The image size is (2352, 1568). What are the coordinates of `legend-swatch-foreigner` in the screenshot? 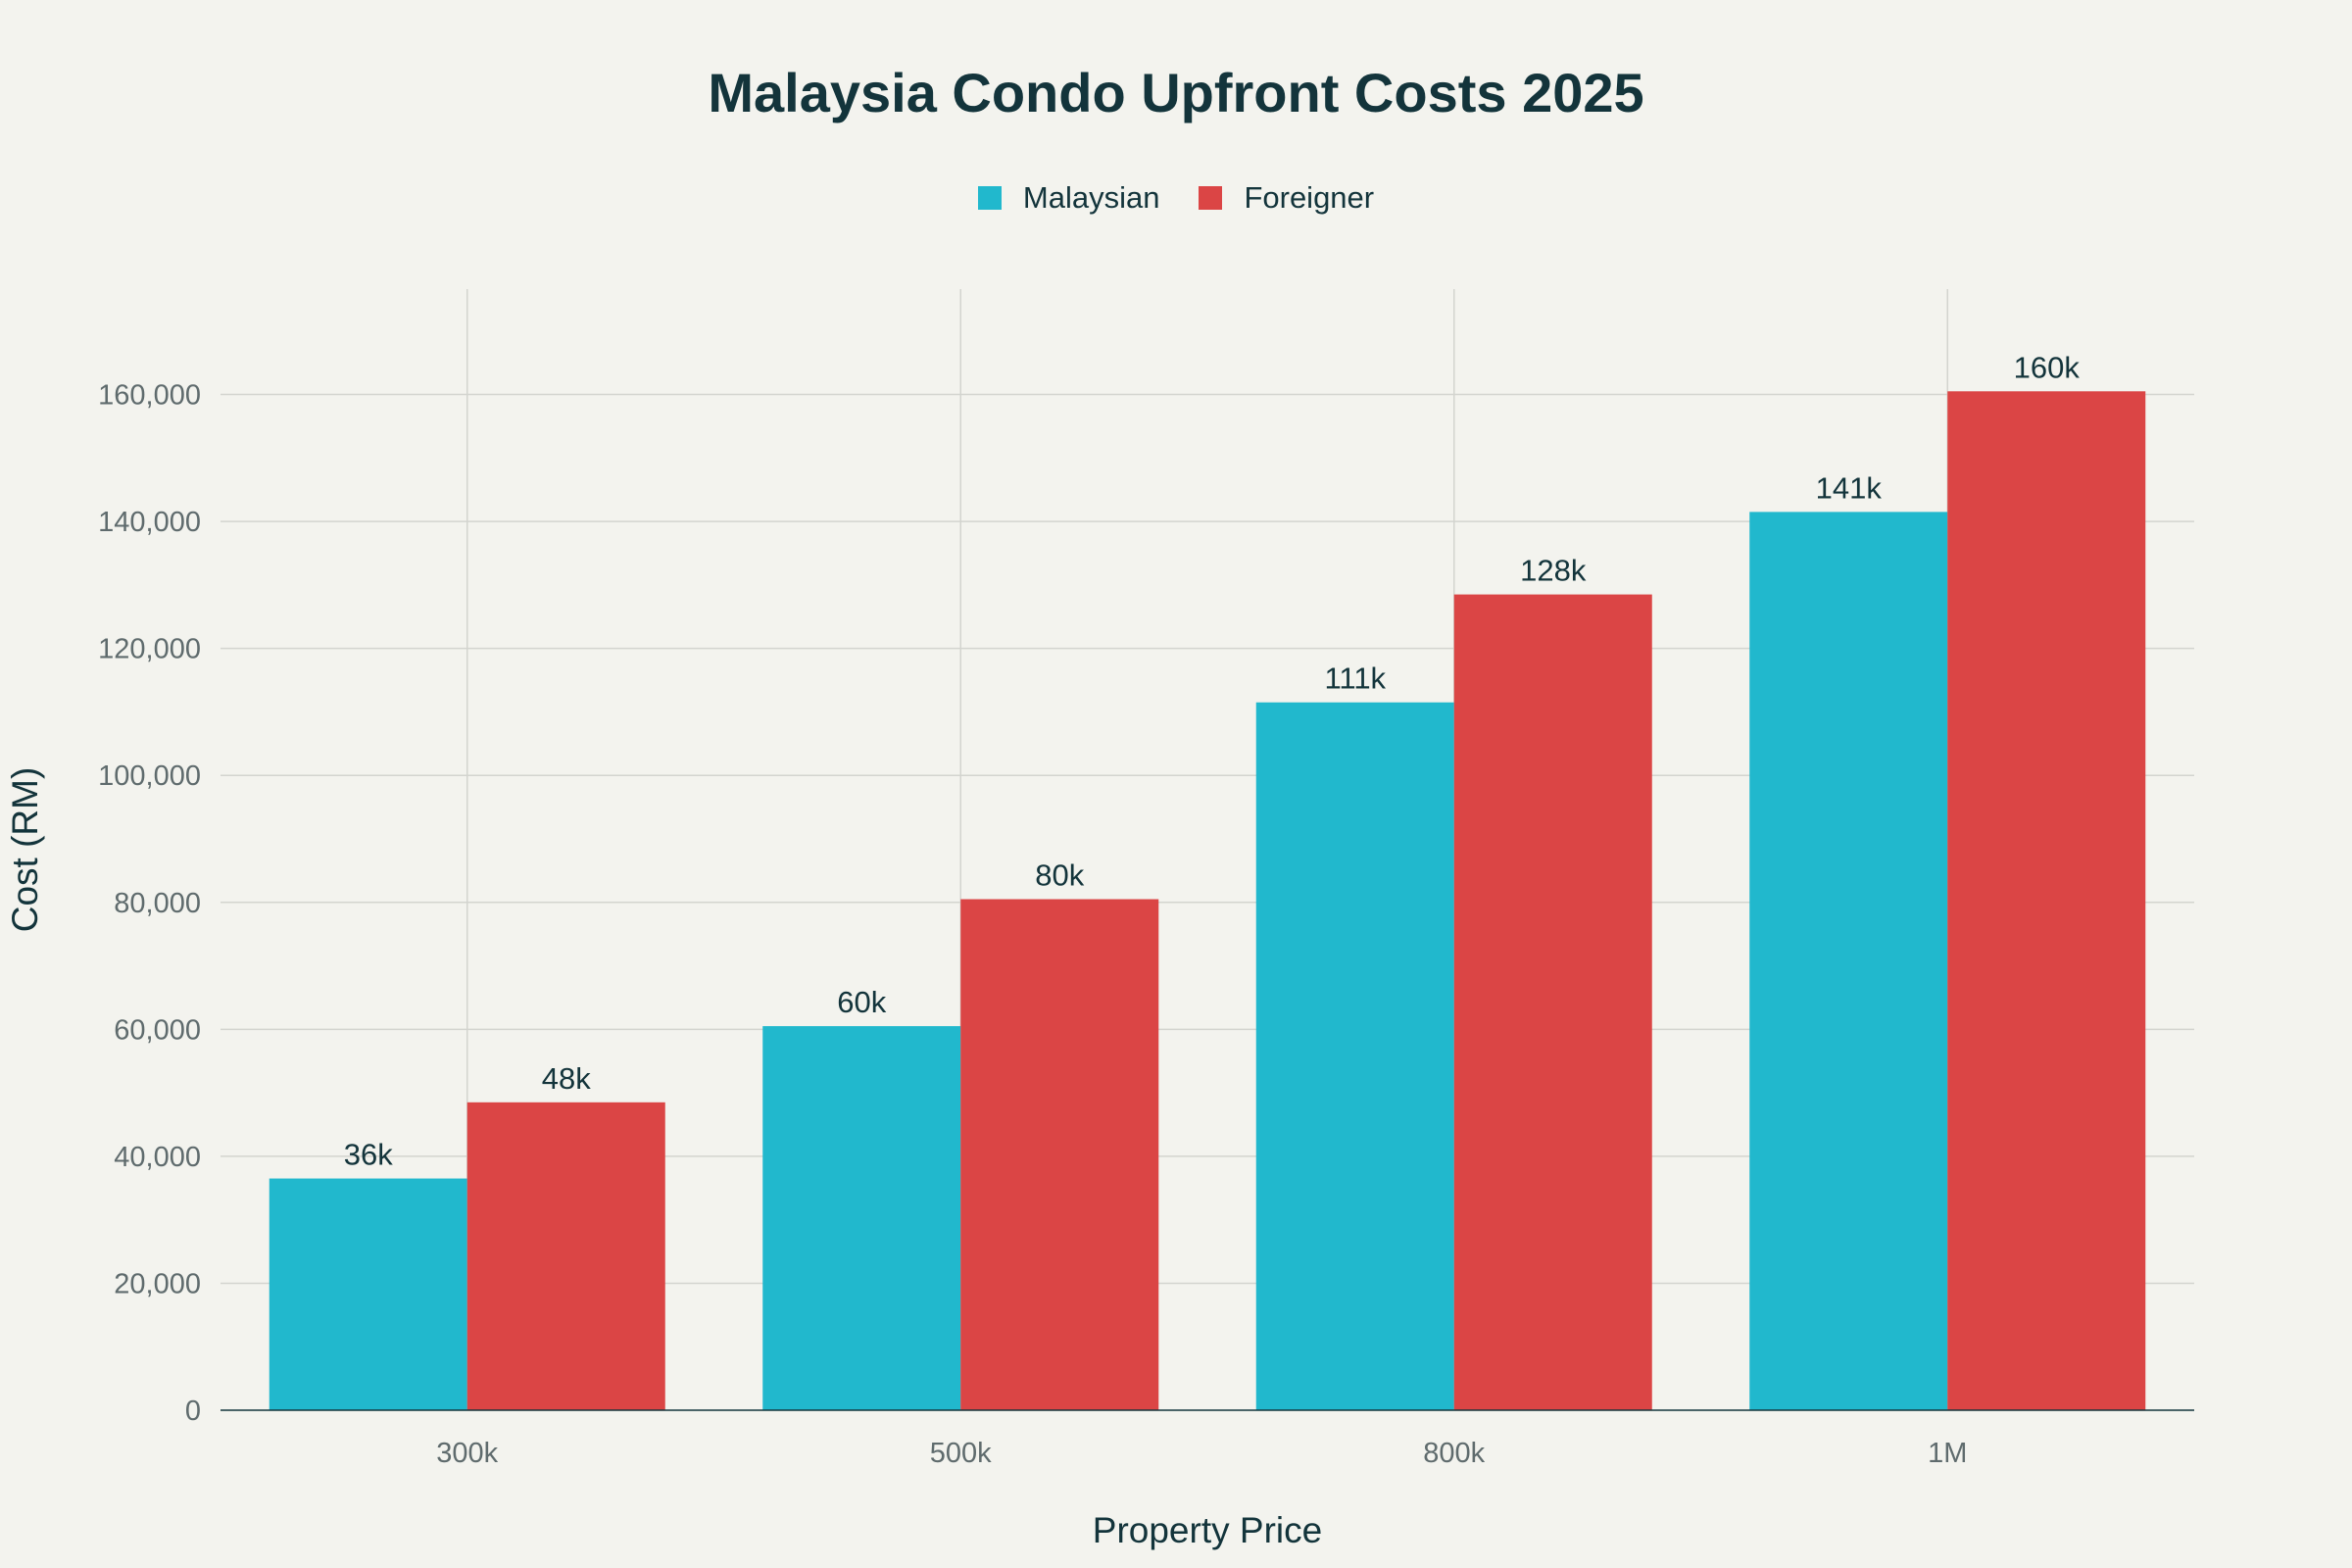 It's located at (1211, 198).